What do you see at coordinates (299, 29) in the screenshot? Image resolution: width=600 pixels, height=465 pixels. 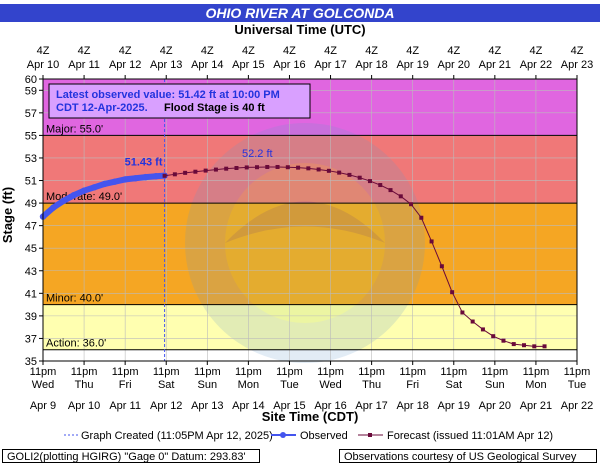 I see `top-axis-title: Universal Time (UTC)` at bounding box center [299, 29].